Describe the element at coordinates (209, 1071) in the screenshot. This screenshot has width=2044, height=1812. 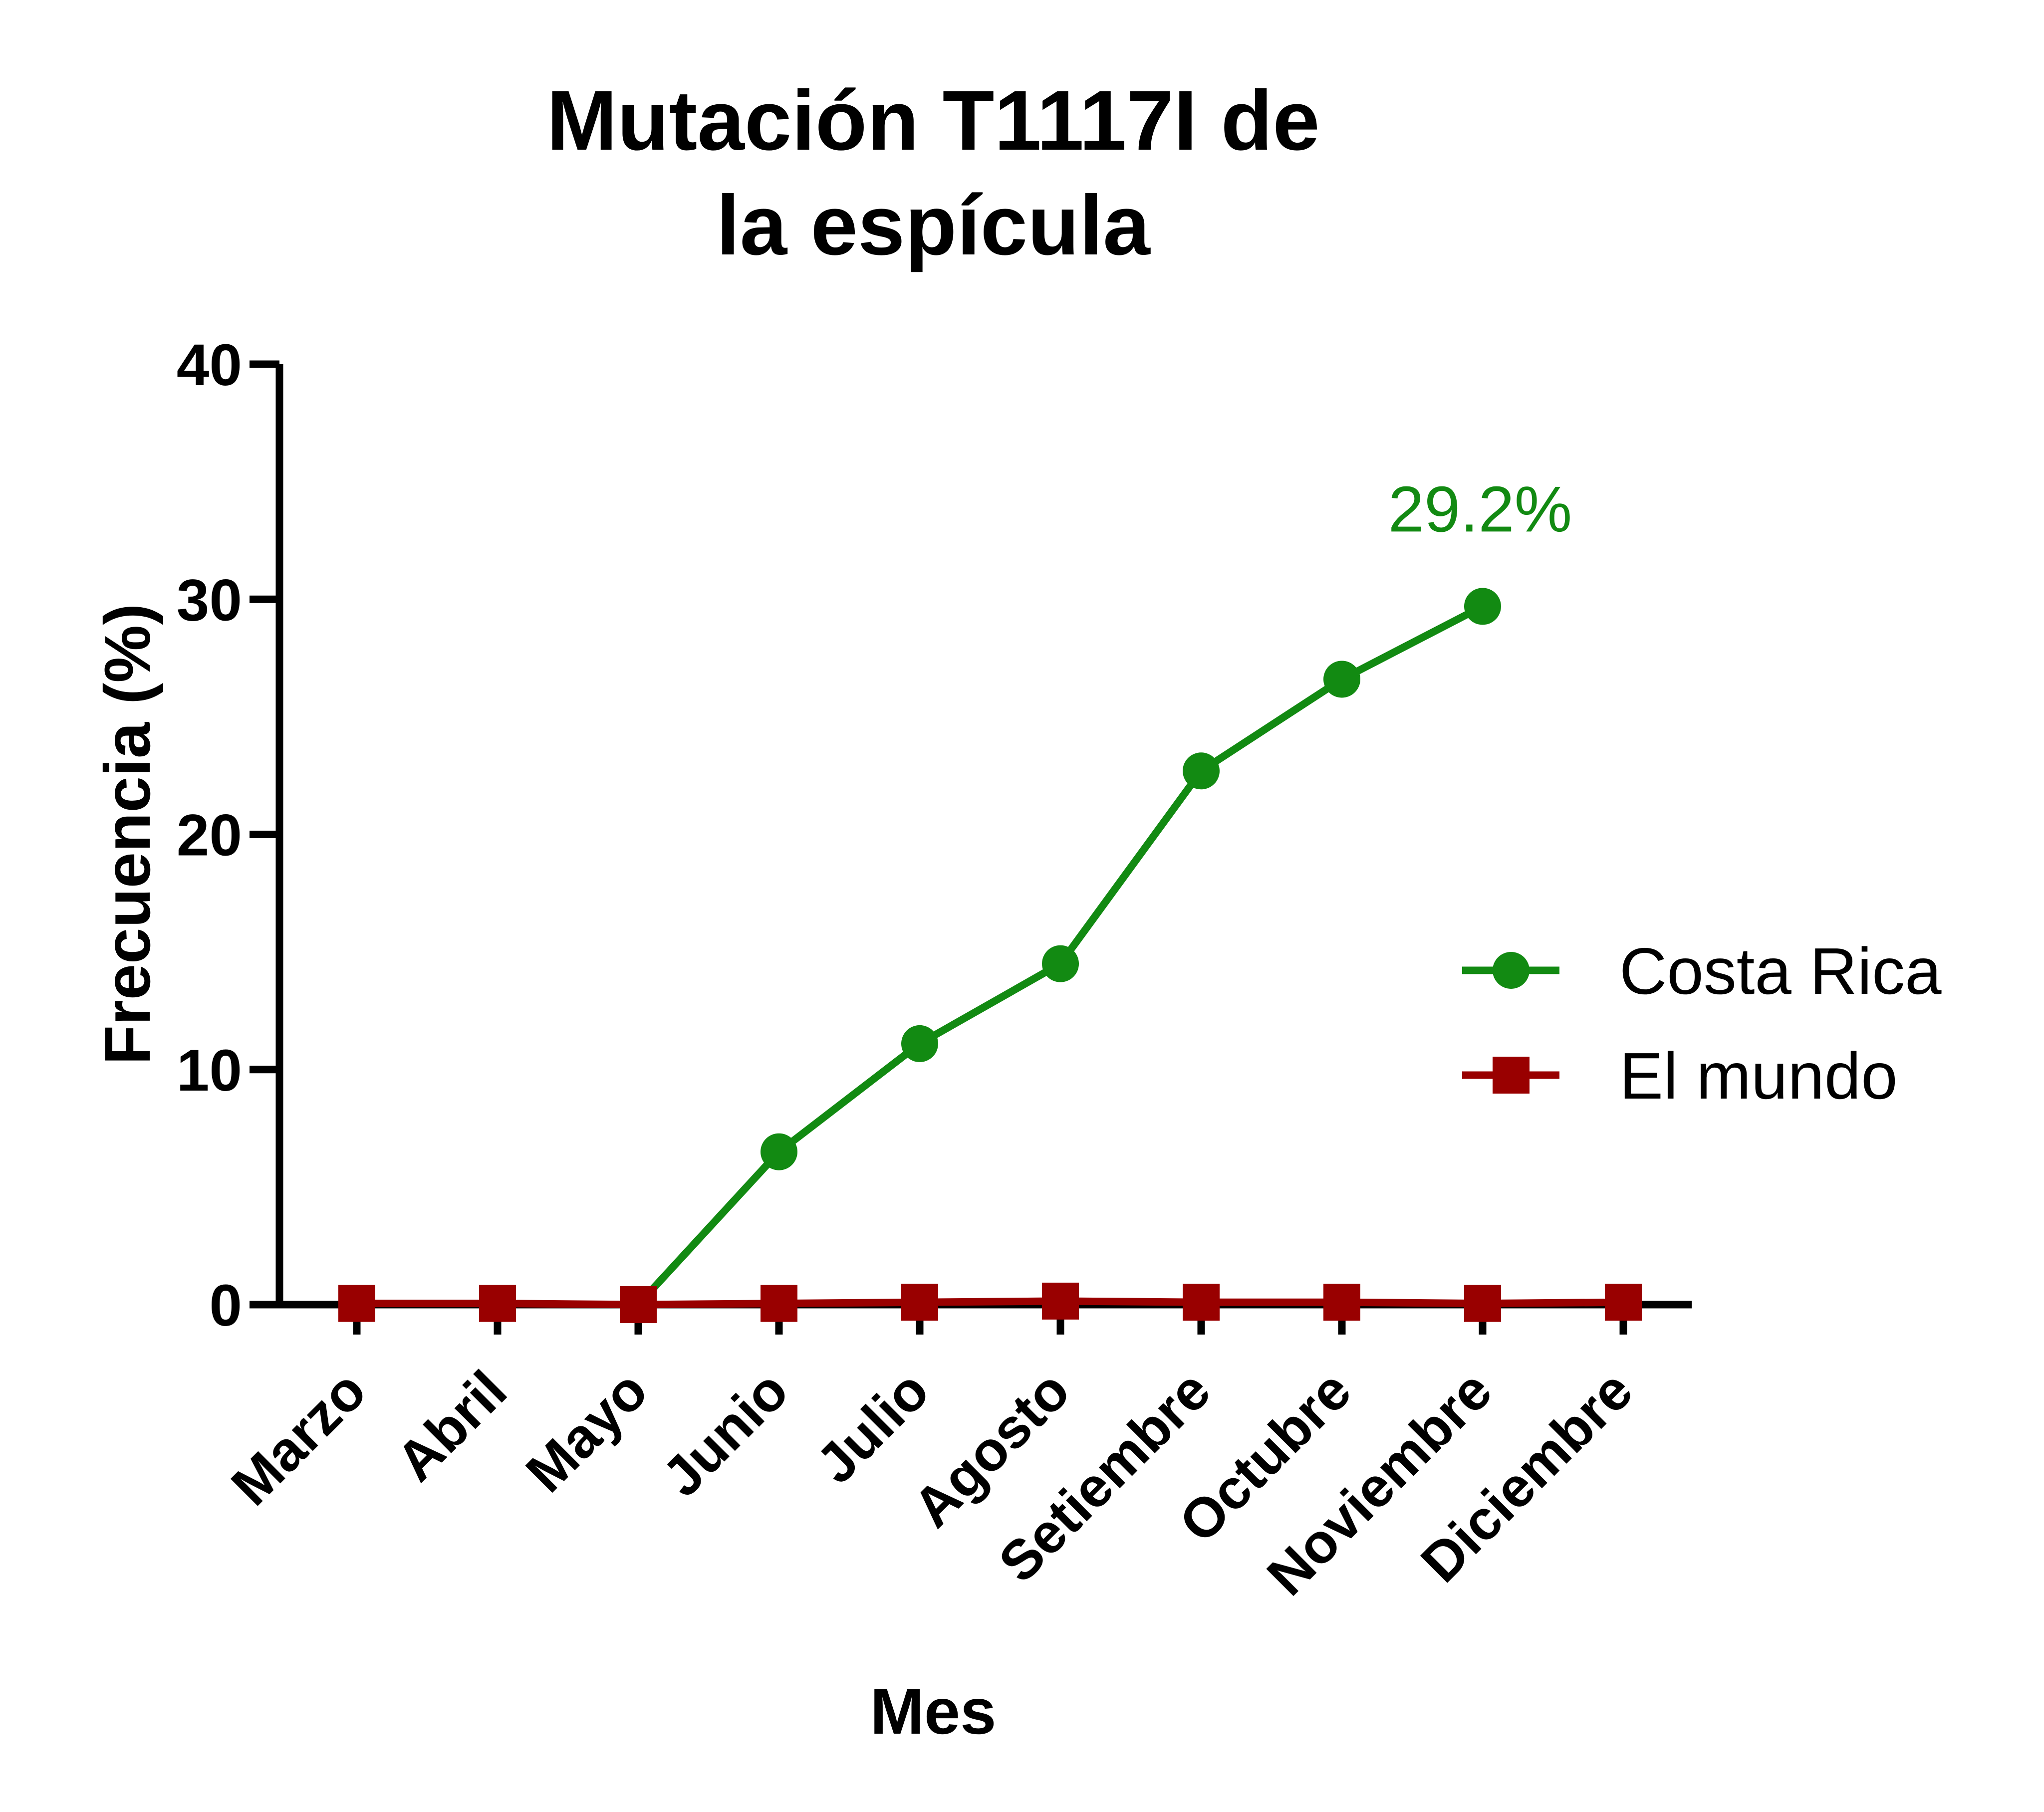
I see `y-tick-label: 10` at that location.